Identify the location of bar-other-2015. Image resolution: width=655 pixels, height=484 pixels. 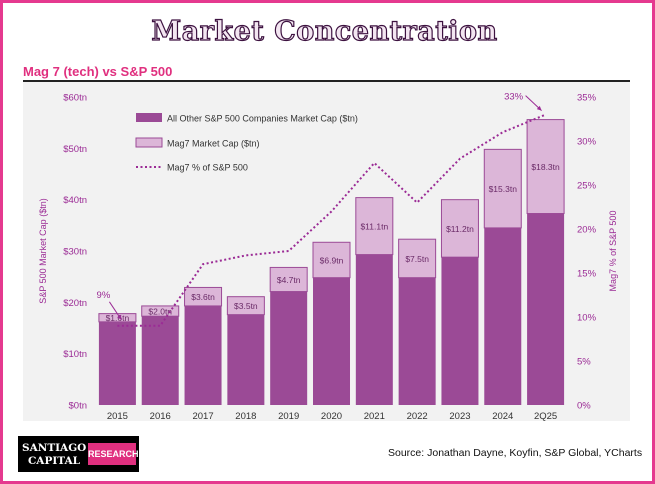
(117, 363).